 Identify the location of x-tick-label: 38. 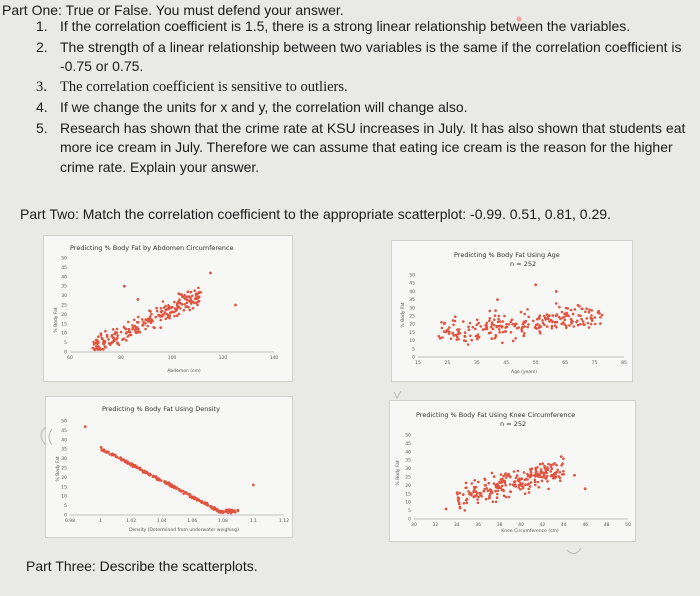
(500, 525).